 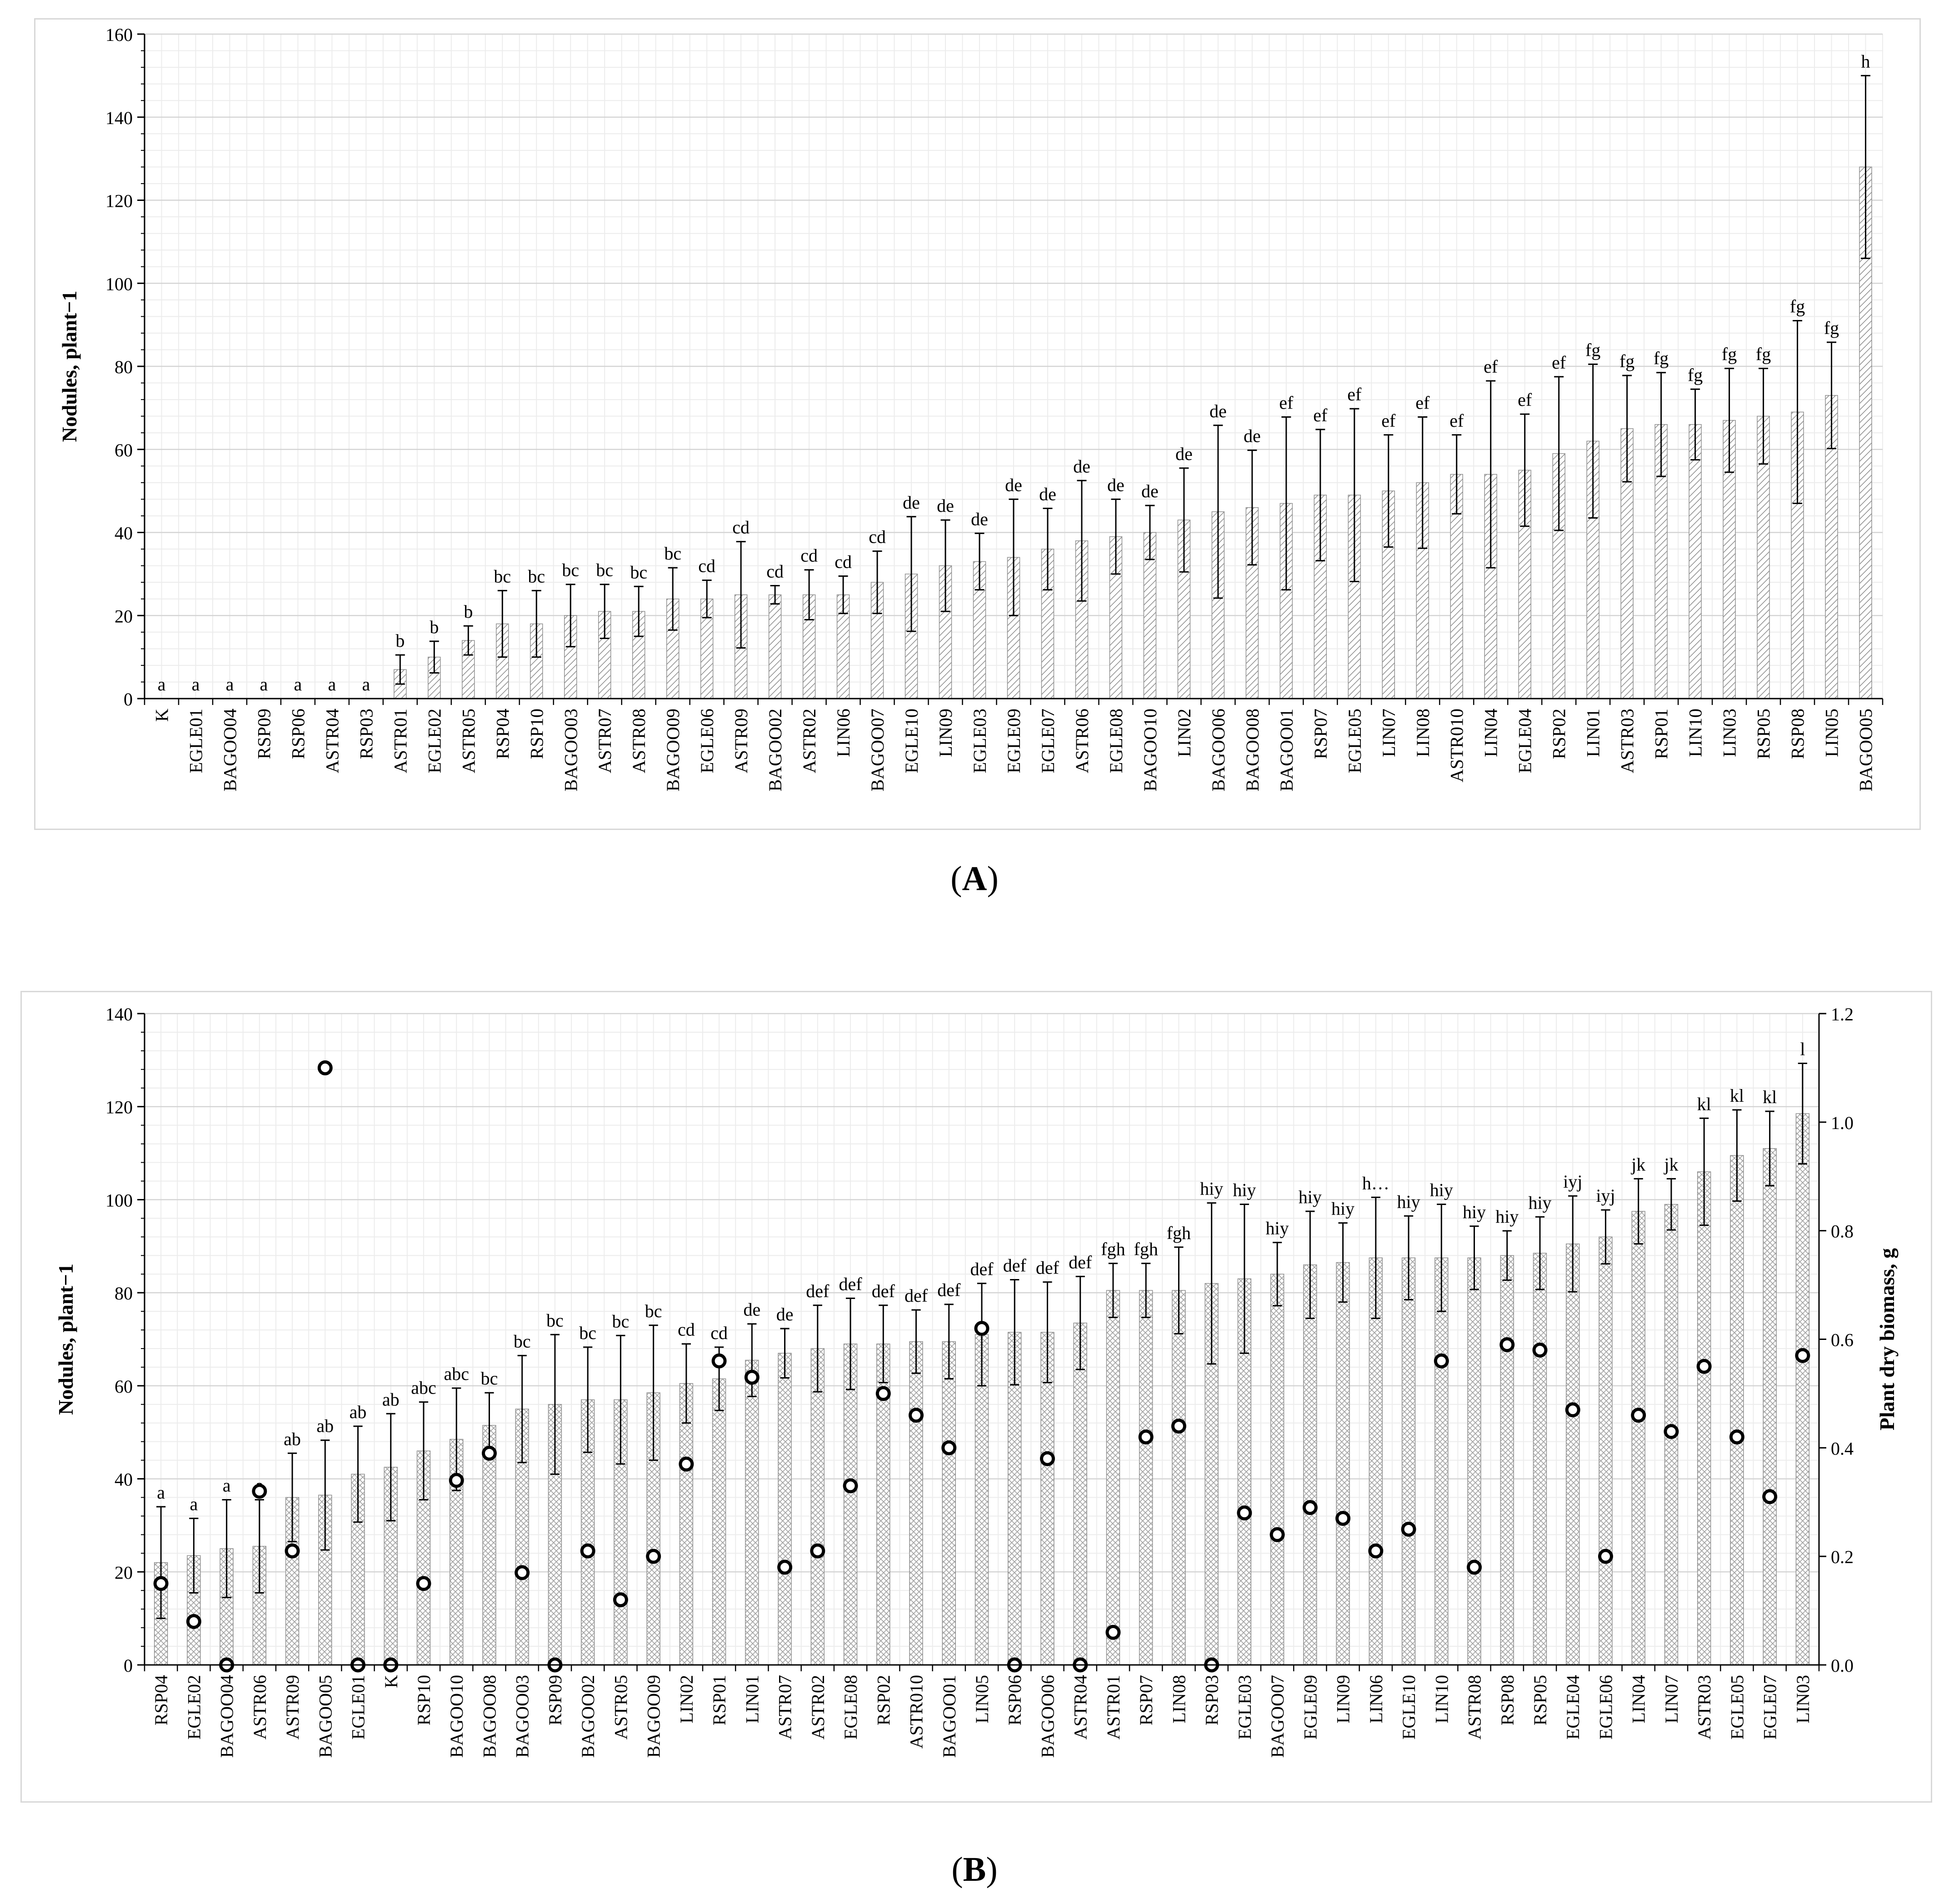 What do you see at coordinates (878, 750) in the screenshot?
I see `x-tick-label: BAGOO07` at bounding box center [878, 750].